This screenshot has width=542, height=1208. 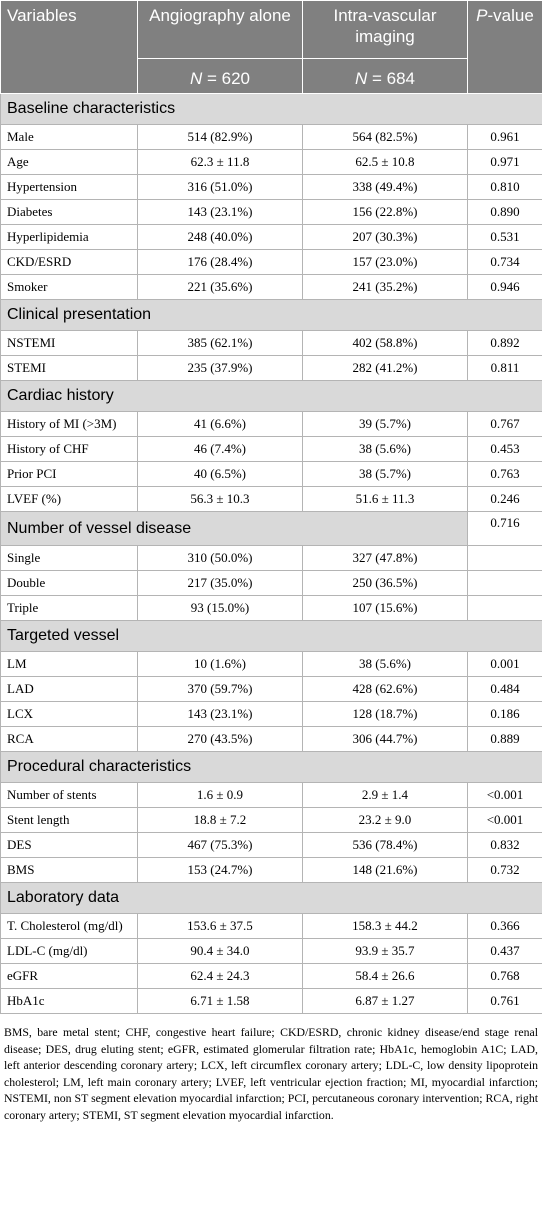 What do you see at coordinates (271, 162) in the screenshot?
I see `data-row: Age 62.3 ± 11.8 62.5 ± 10.8 0.971` at bounding box center [271, 162].